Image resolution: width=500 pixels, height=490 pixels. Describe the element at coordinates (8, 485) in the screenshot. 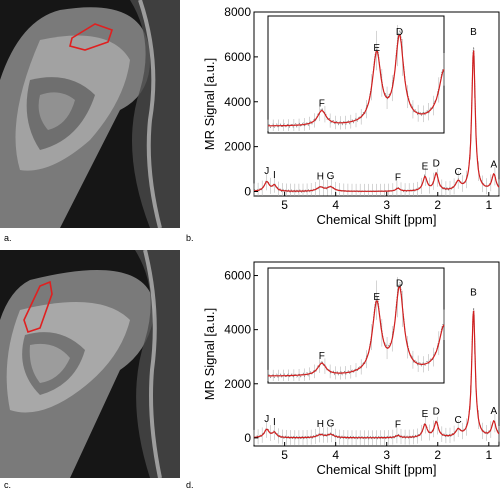

I see `panel-label-c: c.` at that location.